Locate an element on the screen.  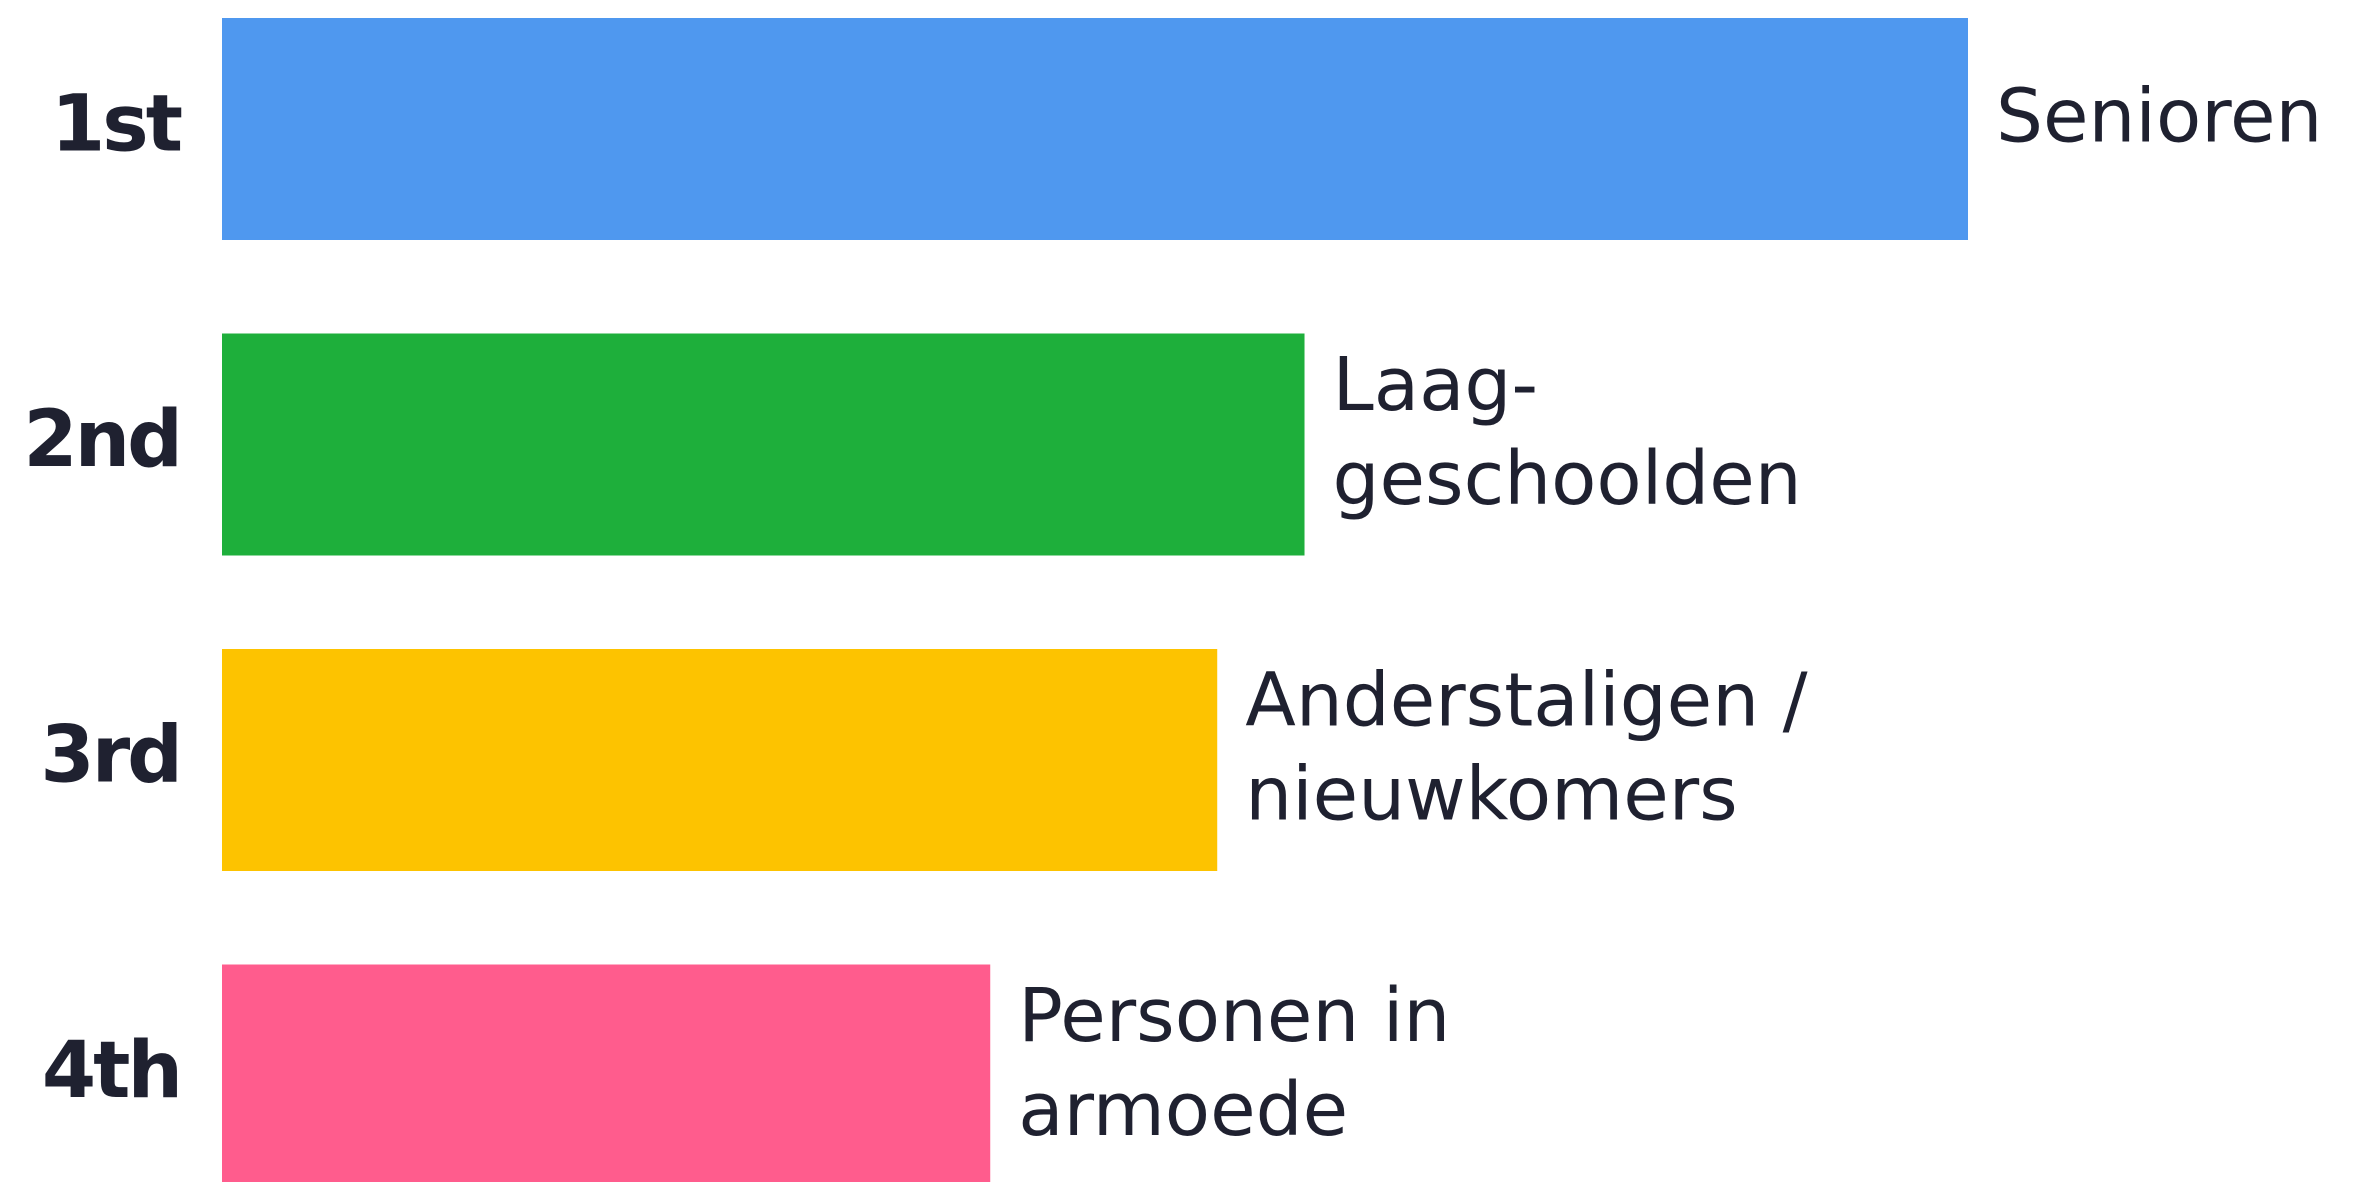
rank-label: 4th is located at coordinates (111, 1071).